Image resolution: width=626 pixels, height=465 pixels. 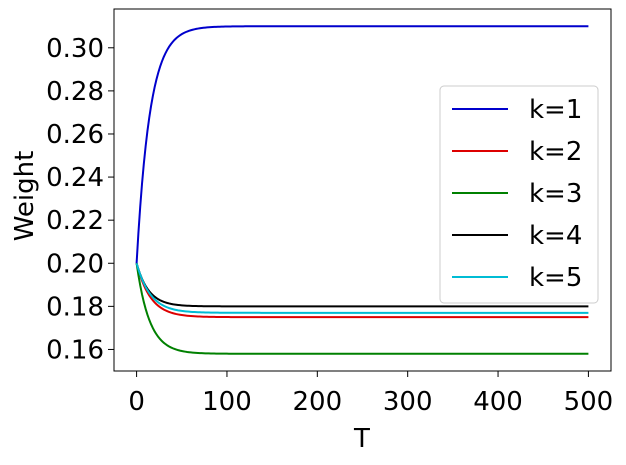 What do you see at coordinates (555, 236) in the screenshot?
I see `legend-label: k=4` at bounding box center [555, 236].